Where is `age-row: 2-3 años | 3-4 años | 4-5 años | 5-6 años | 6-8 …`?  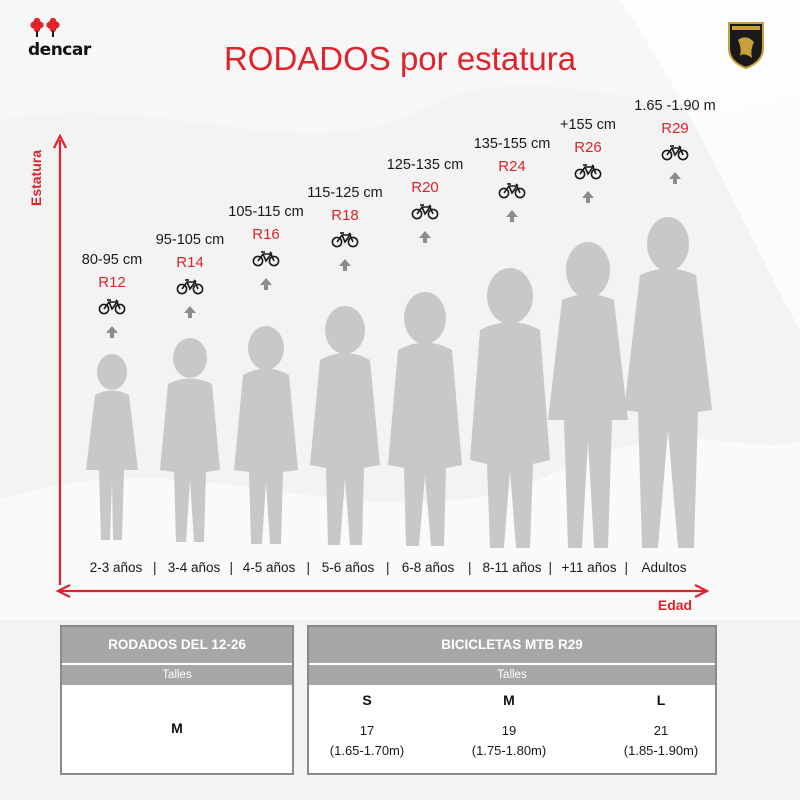 age-row: 2-3 años | 3-4 años | 4-5 años | 5-6 años | 6-8 … is located at coordinates (393, 570).